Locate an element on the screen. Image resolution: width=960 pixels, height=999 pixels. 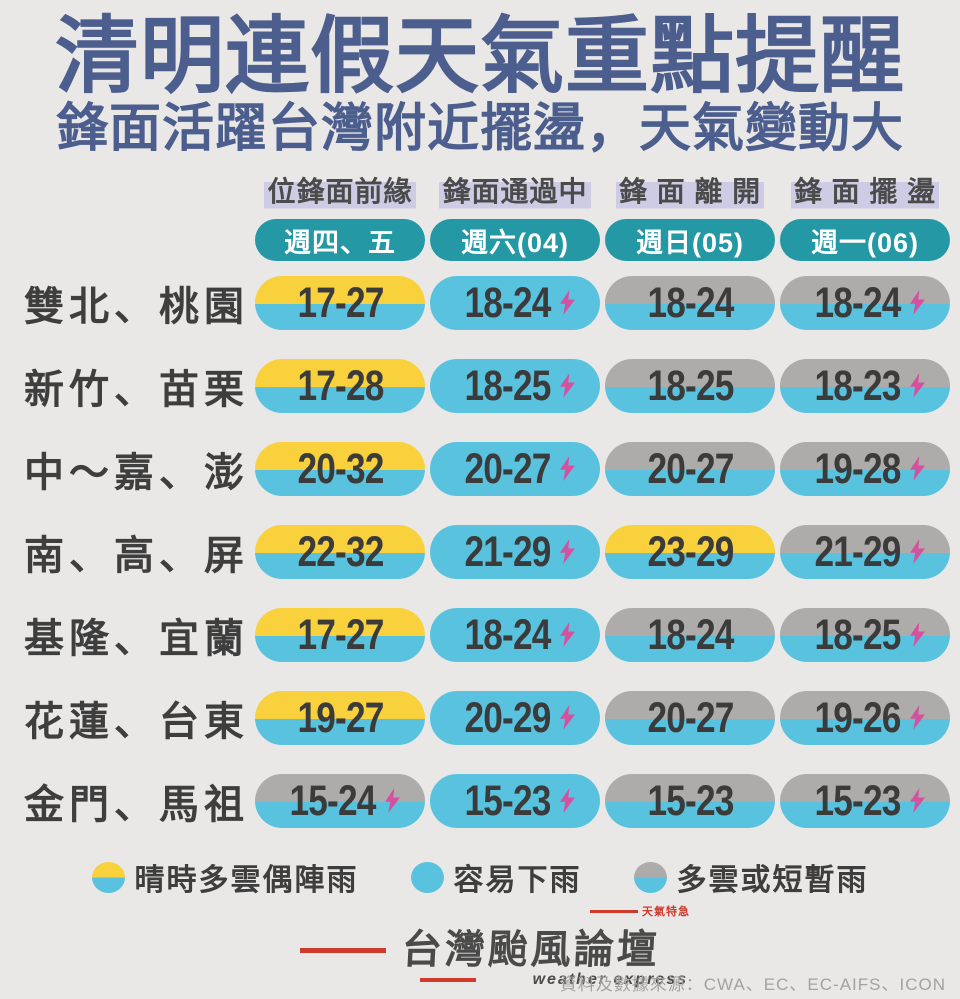
temp-range: 19-27 is located at coordinates (340, 717).